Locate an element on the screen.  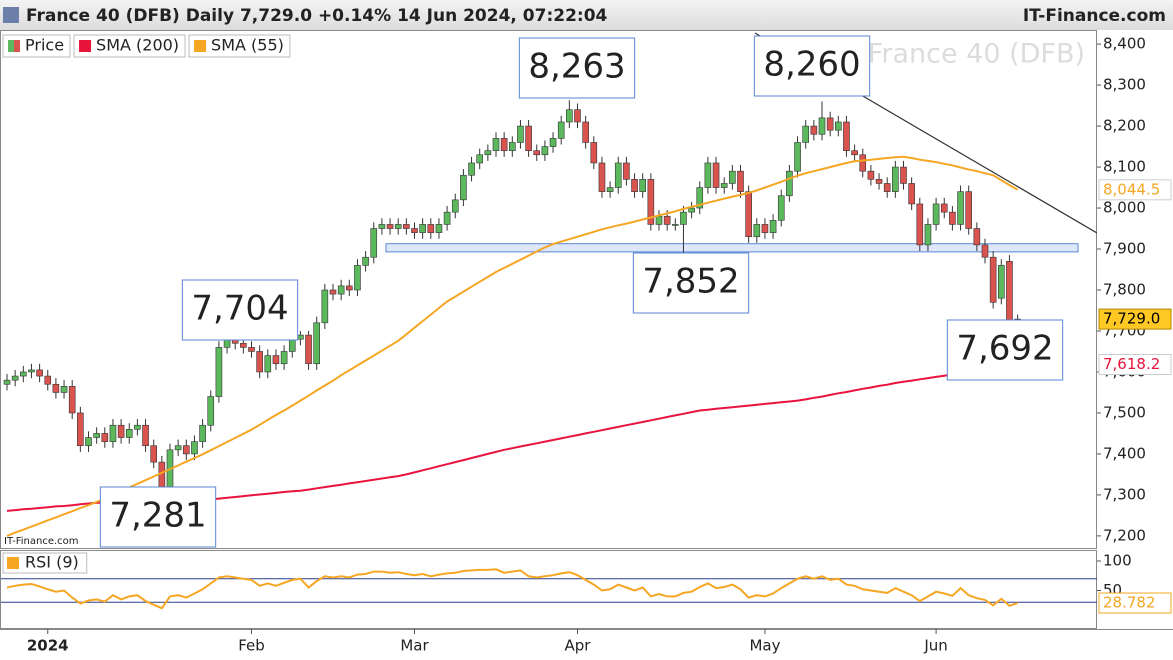
legend-item: SMA (55) is located at coordinates (239, 46).